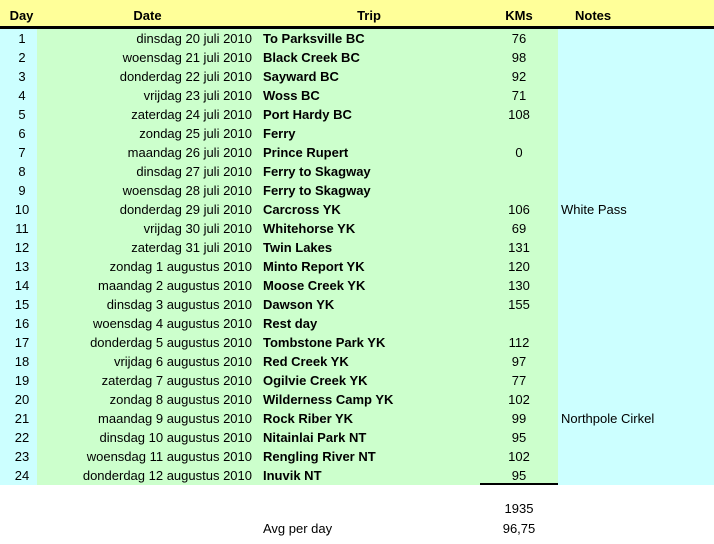  I want to click on cell-date: zondag 1 augustus 2010, so click(147, 266).